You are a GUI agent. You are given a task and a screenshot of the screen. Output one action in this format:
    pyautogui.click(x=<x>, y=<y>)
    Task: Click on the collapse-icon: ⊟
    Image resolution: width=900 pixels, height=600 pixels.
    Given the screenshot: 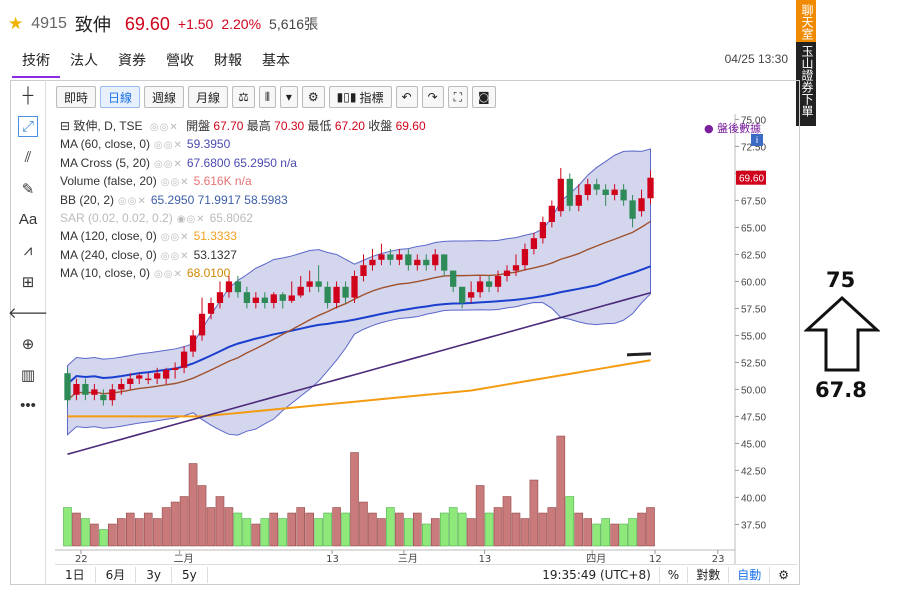 What is the action you would take?
    pyautogui.click(x=65, y=126)
    